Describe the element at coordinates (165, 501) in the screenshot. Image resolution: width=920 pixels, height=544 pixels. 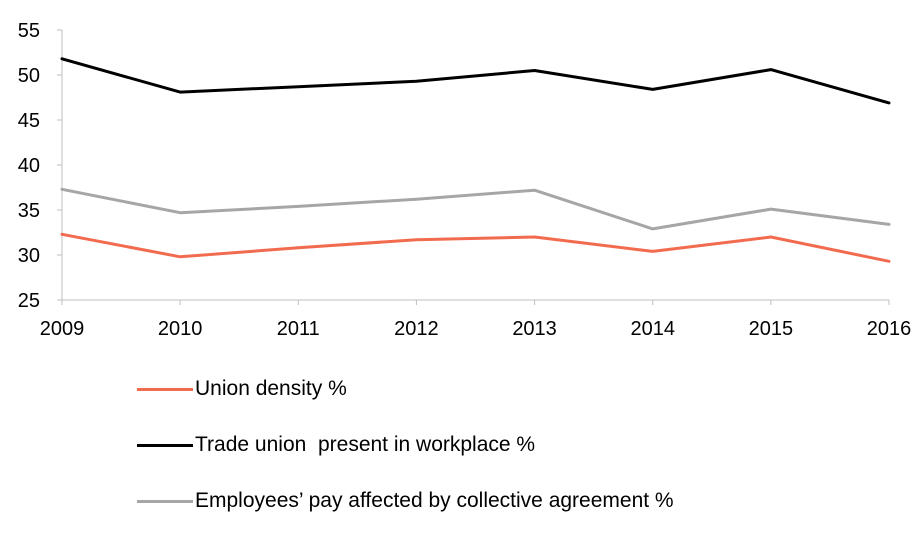
I see `legend-swatch-collective-agreement` at that location.